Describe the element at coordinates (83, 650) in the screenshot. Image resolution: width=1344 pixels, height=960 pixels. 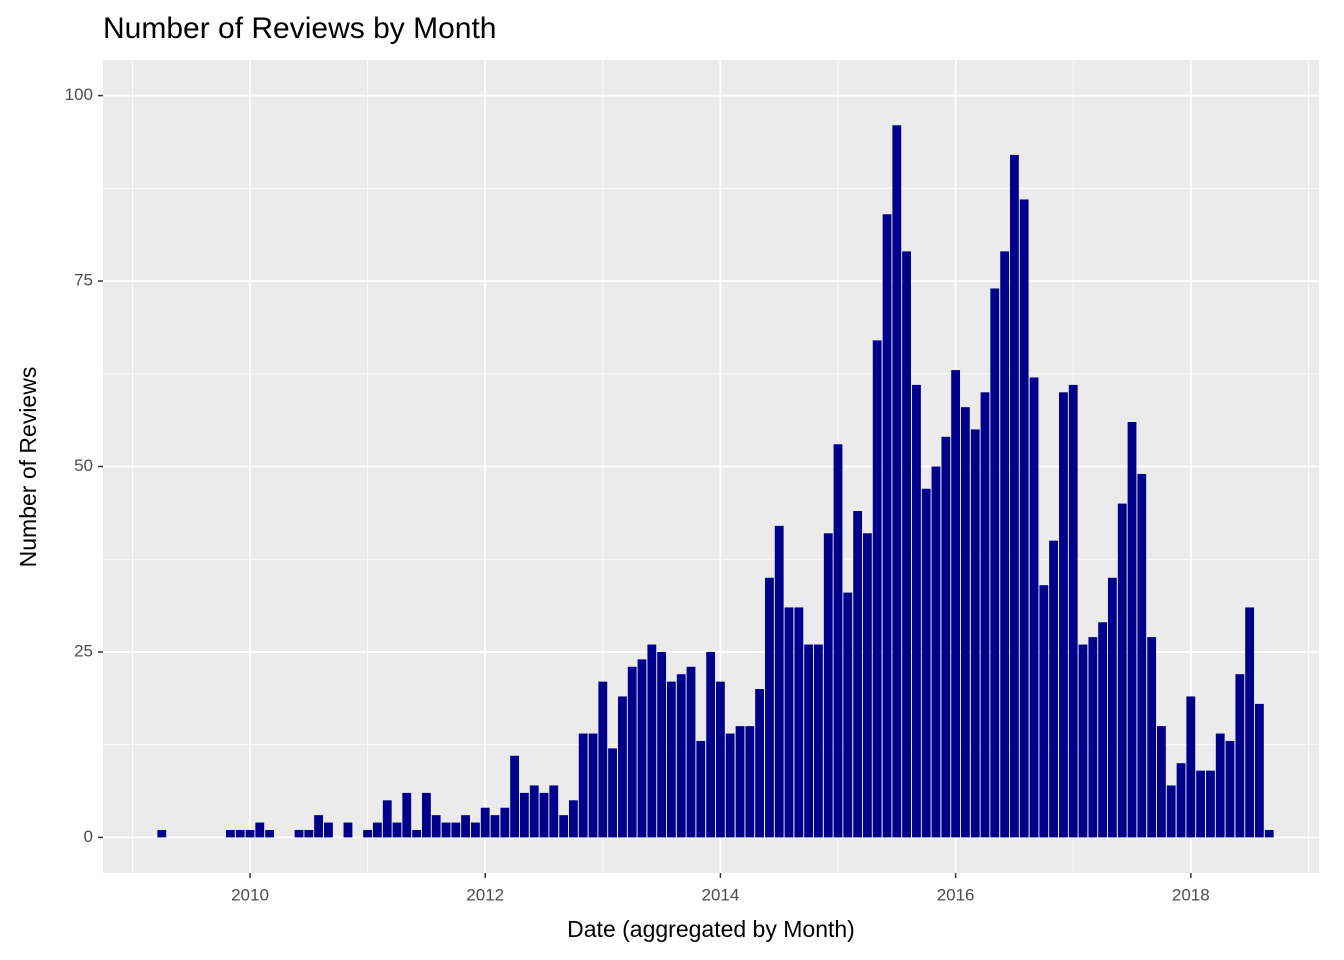
I see `y-tick-label: 25` at that location.